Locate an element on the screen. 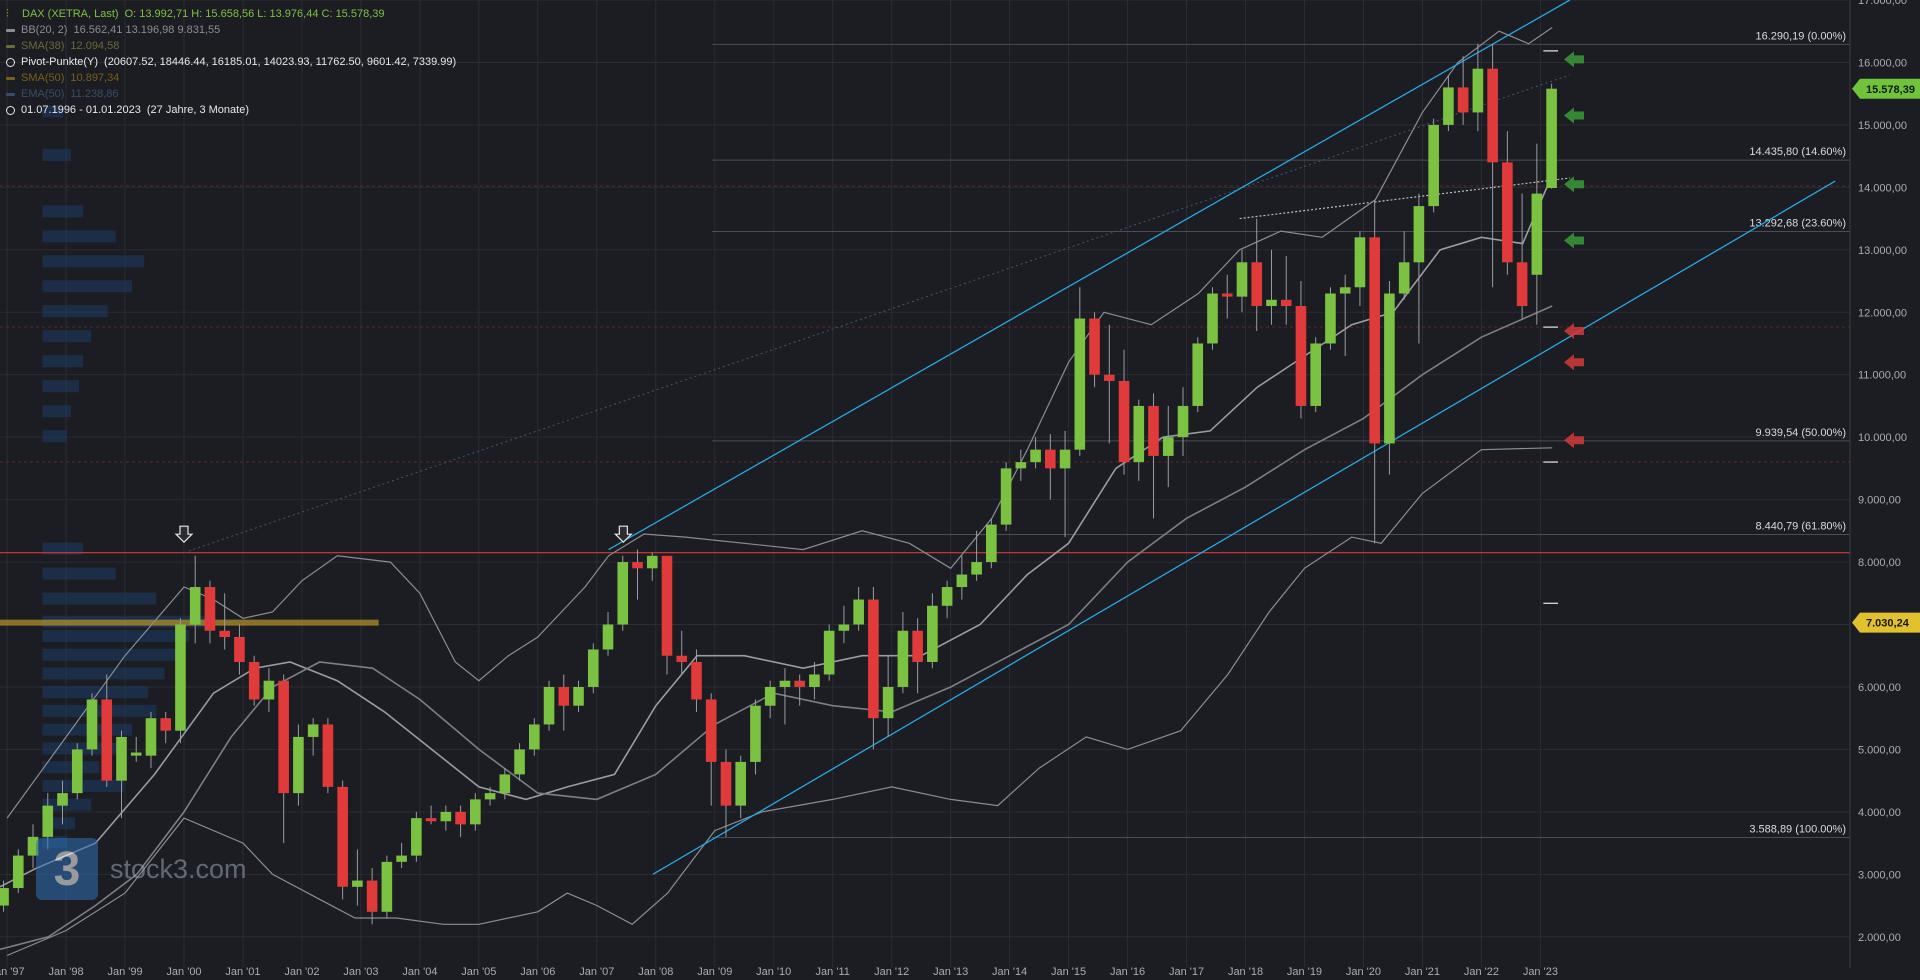 The image size is (1920, 980). y-tick-label: 12.000,00 is located at coordinates (1882, 313).